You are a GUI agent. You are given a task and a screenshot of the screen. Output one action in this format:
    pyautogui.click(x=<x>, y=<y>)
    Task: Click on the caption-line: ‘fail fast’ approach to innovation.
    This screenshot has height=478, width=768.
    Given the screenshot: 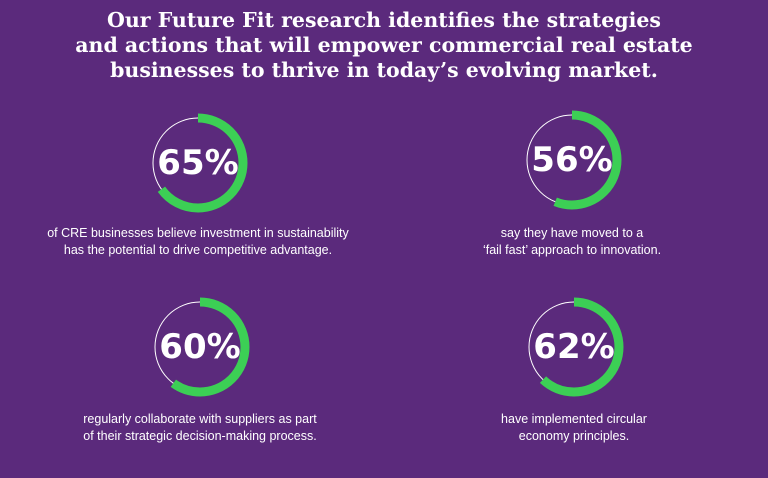 What is the action you would take?
    pyautogui.click(x=572, y=250)
    